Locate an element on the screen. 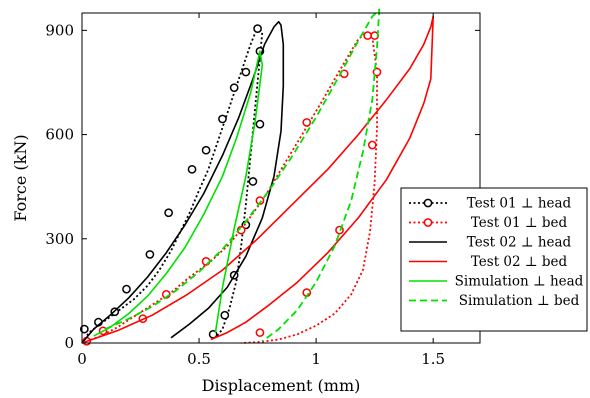 The height and width of the screenshot is (398, 590). x-tick-label: 0.5 is located at coordinates (199, 359).